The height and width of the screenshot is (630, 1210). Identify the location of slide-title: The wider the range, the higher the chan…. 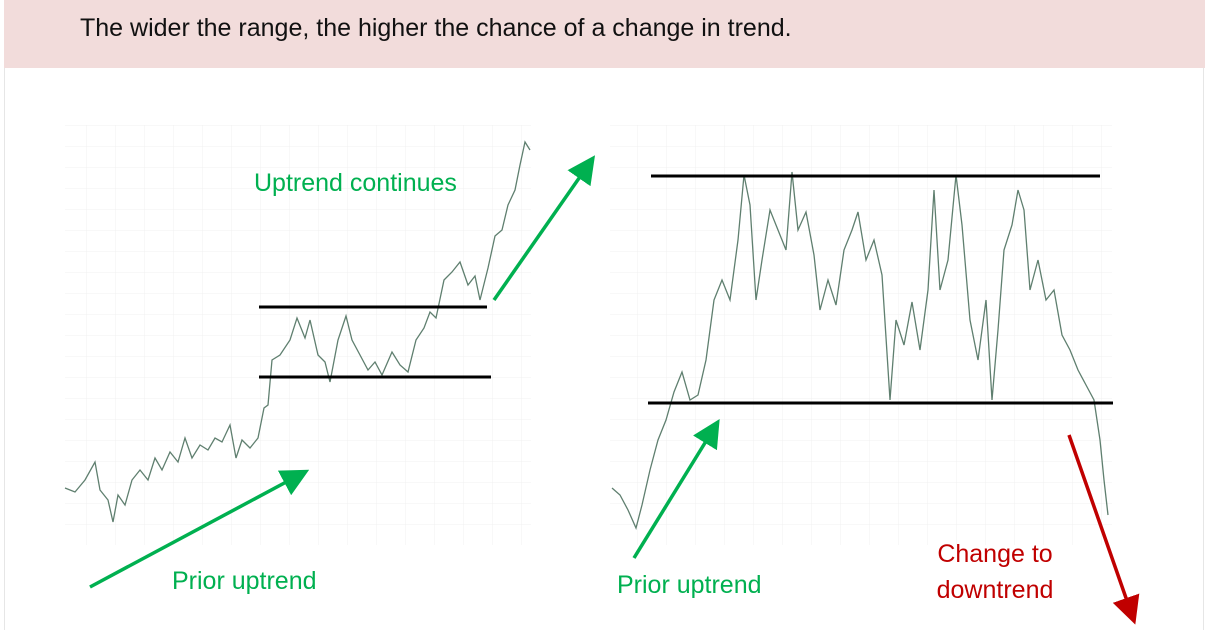
(436, 28).